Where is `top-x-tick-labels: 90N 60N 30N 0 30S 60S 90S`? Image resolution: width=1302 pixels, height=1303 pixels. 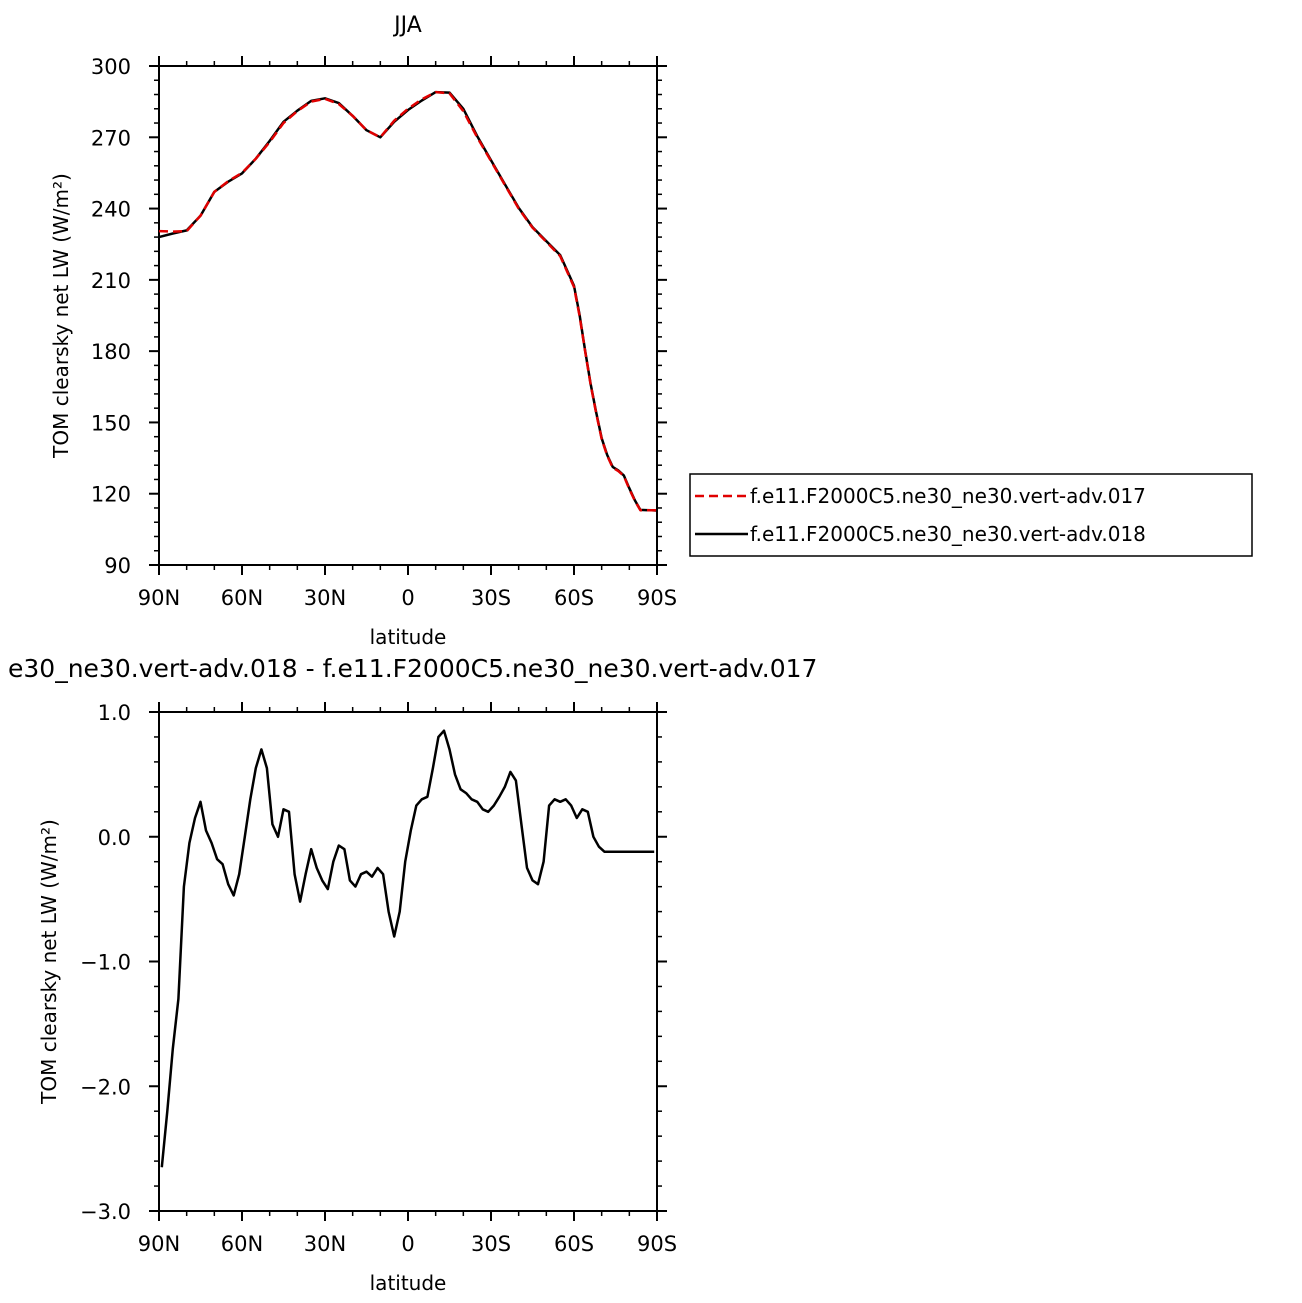 top-x-tick-labels: 90N 60N 30N 0 30S 60S 90S is located at coordinates (407, 598).